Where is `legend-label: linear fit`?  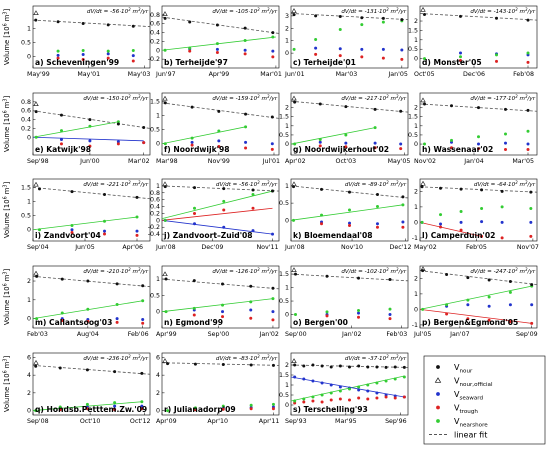 legend-label: linear fit is located at coordinates (470, 435).